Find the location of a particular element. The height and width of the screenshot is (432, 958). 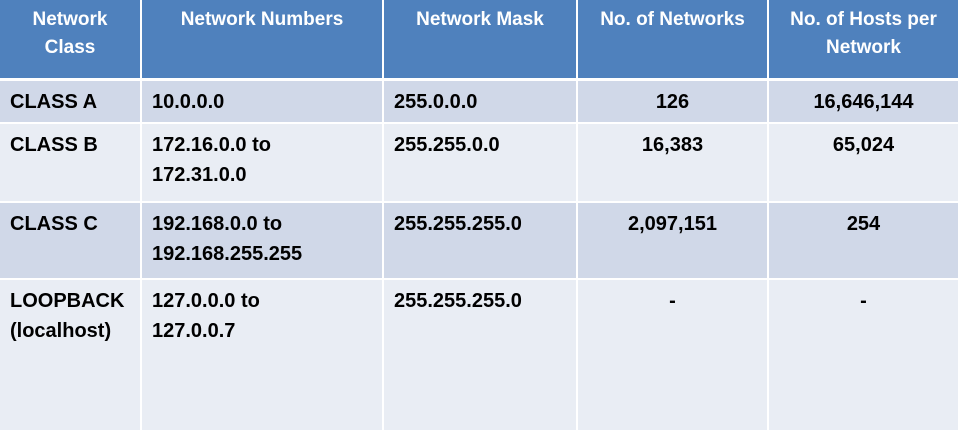

numbers-line: 192.168.0.0 to is located at coordinates (217, 224).